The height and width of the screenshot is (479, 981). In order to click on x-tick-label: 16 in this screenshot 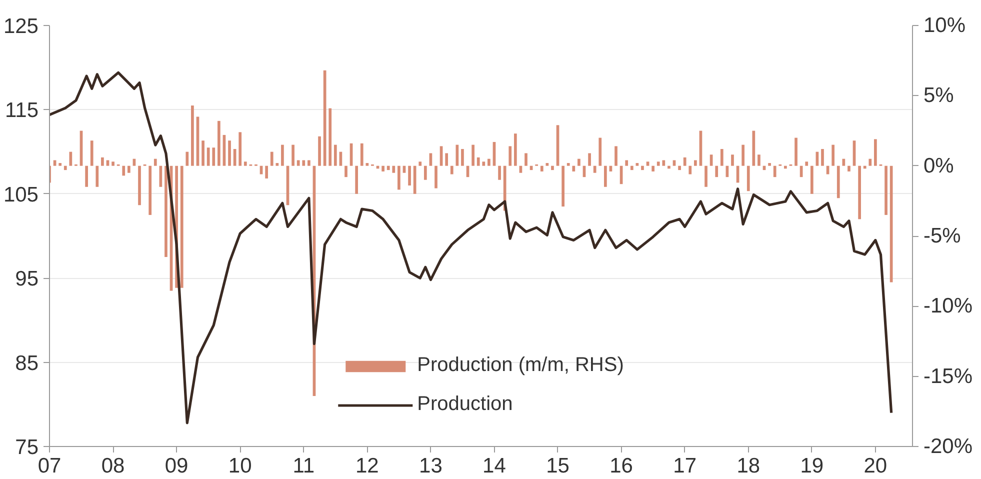, I will do `click(621, 466)`.